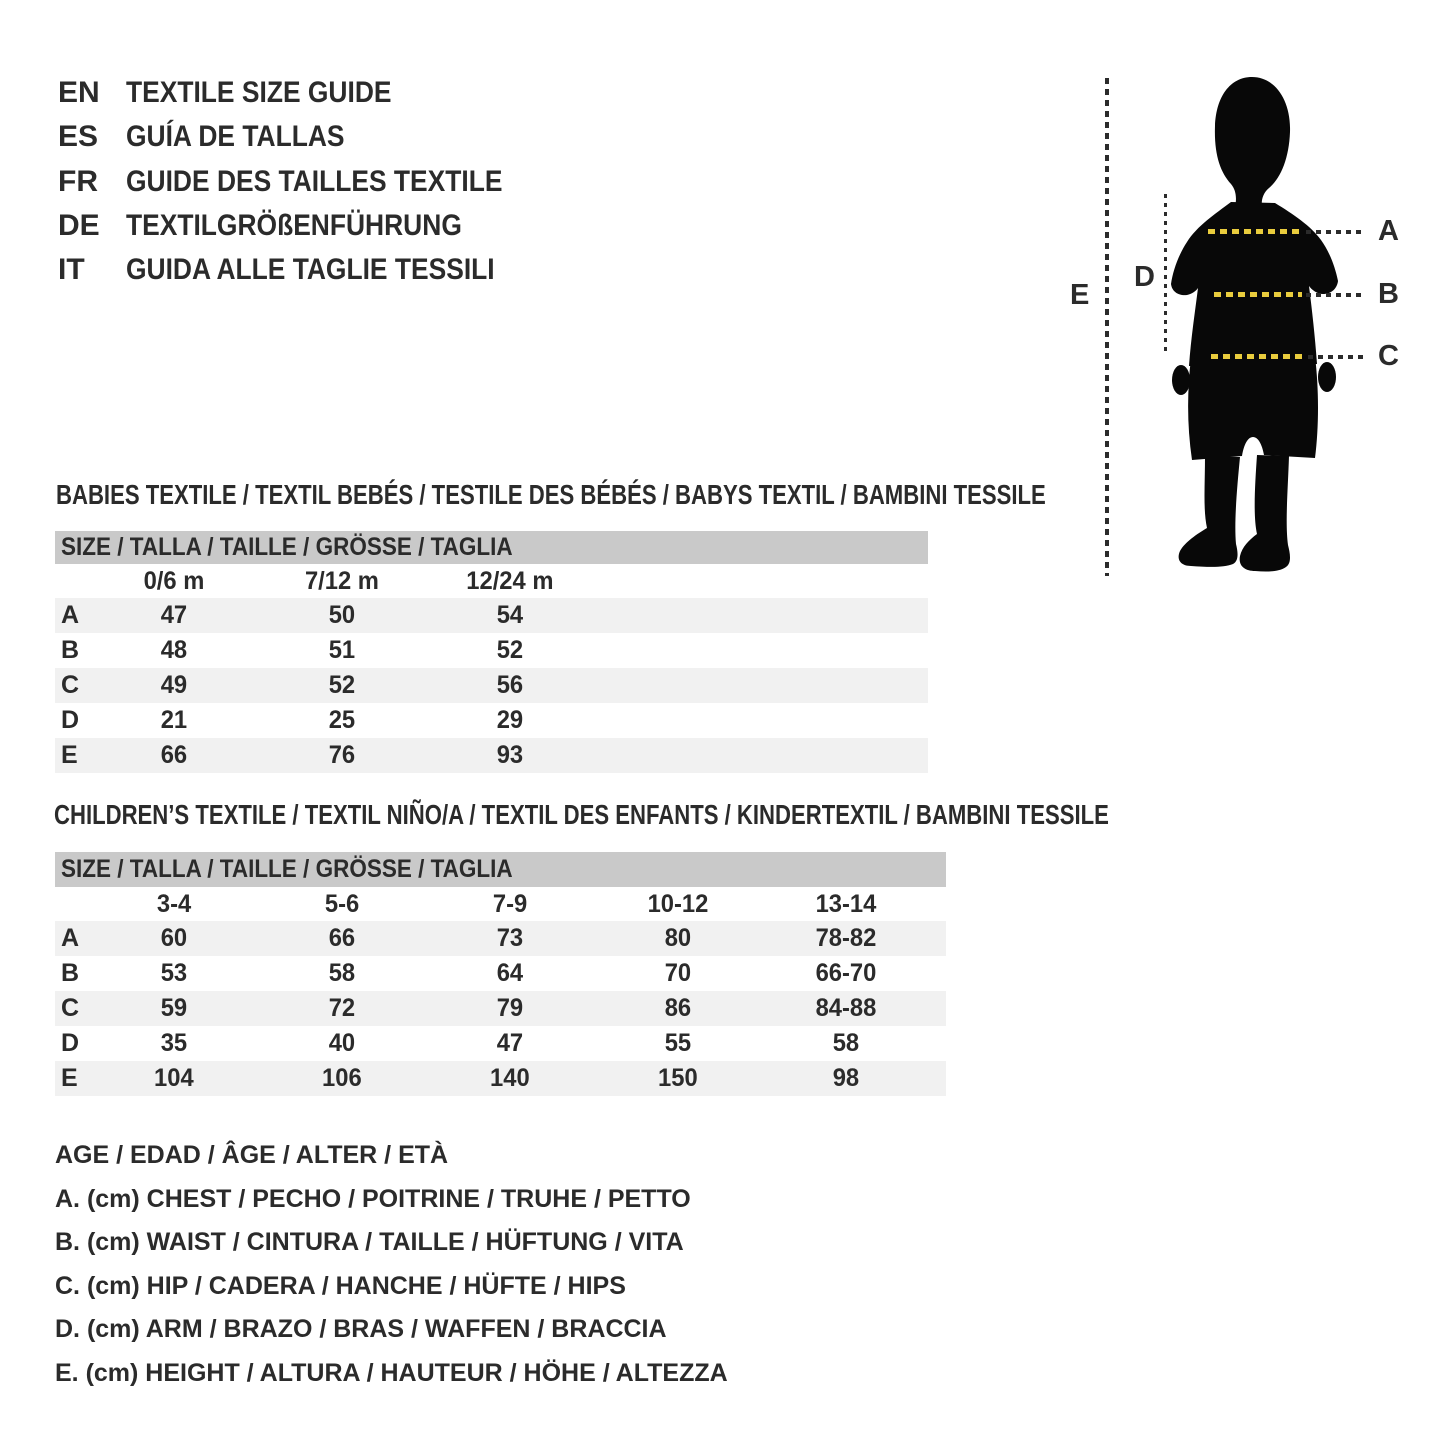 This screenshot has height=1445, width=1445. What do you see at coordinates (500, 904) in the screenshot?
I see `children-column-headers: 3-4 5-6 7-9 10-12 13-14` at bounding box center [500, 904].